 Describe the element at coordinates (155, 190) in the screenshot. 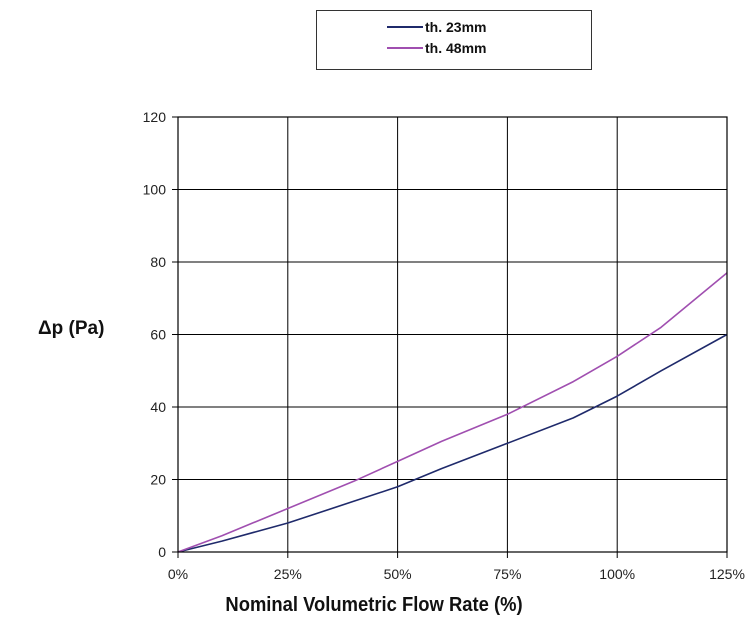

I see `y-tick-label: 100` at that location.